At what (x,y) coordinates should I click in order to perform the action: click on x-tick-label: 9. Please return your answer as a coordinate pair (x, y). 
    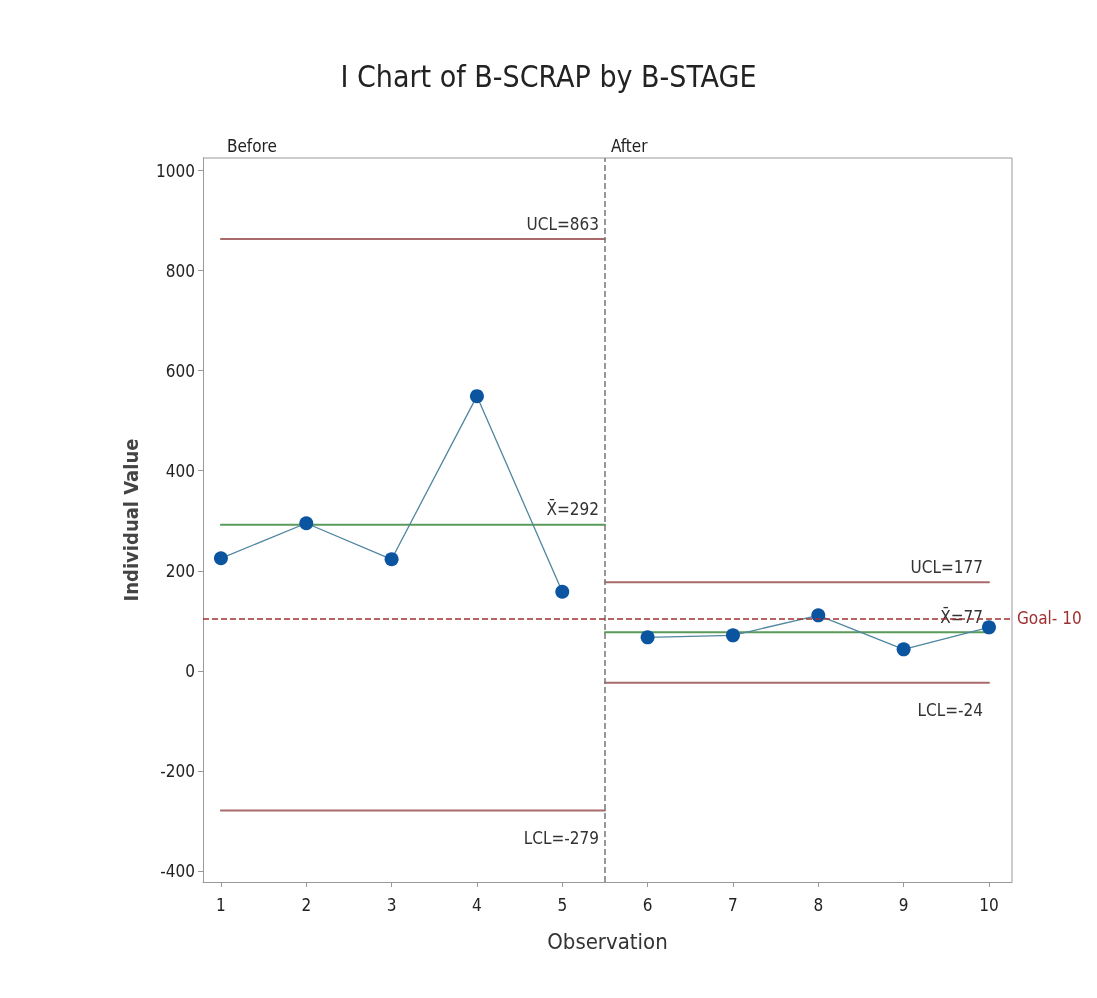
    Looking at the image, I should click on (903, 904).